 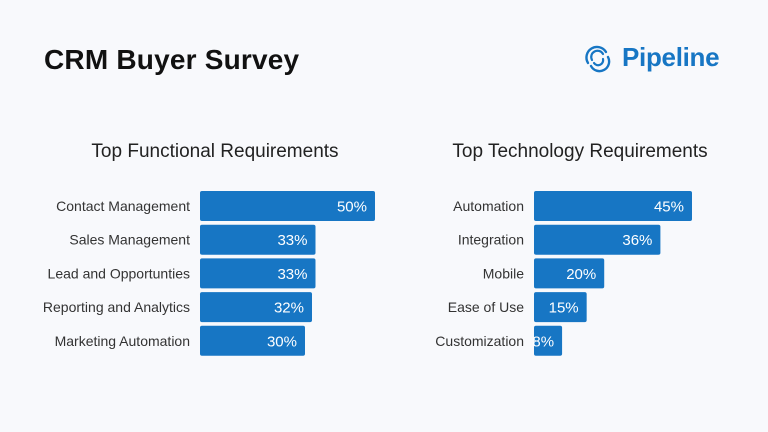 What do you see at coordinates (215, 151) in the screenshot?
I see `chart-title-functional: Top Functional Requirements` at bounding box center [215, 151].